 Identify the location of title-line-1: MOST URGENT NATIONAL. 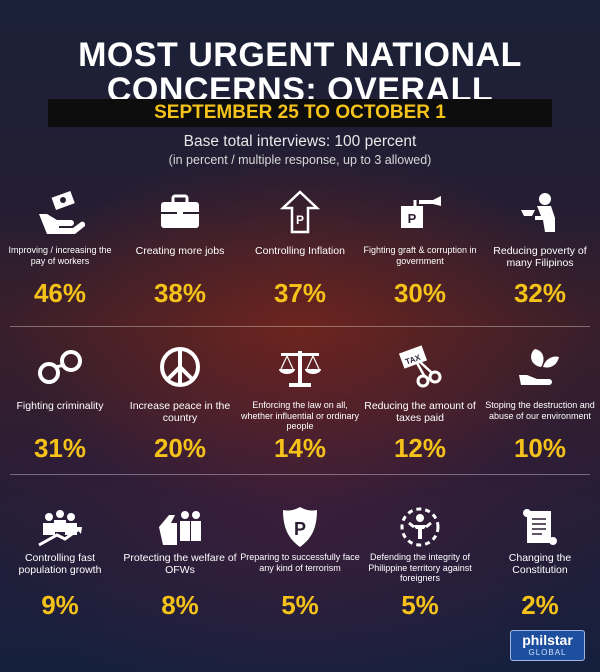
(300, 55).